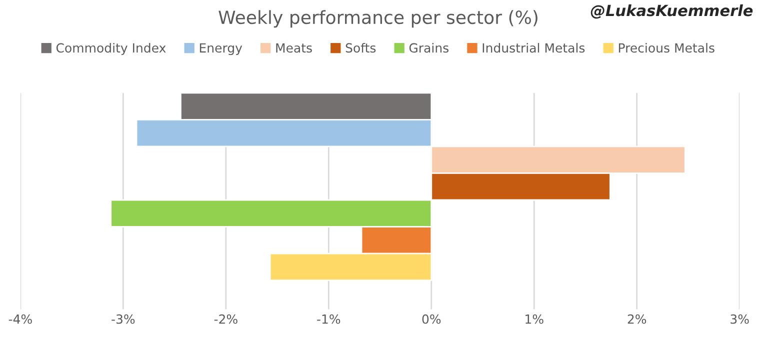  I want to click on legend-label: Softs, so click(361, 47).